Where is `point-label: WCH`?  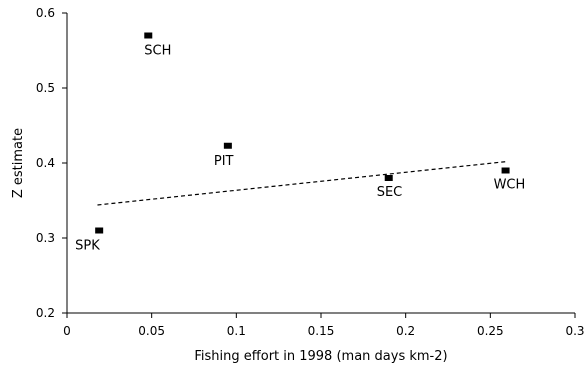
point-label: WCH is located at coordinates (510, 185).